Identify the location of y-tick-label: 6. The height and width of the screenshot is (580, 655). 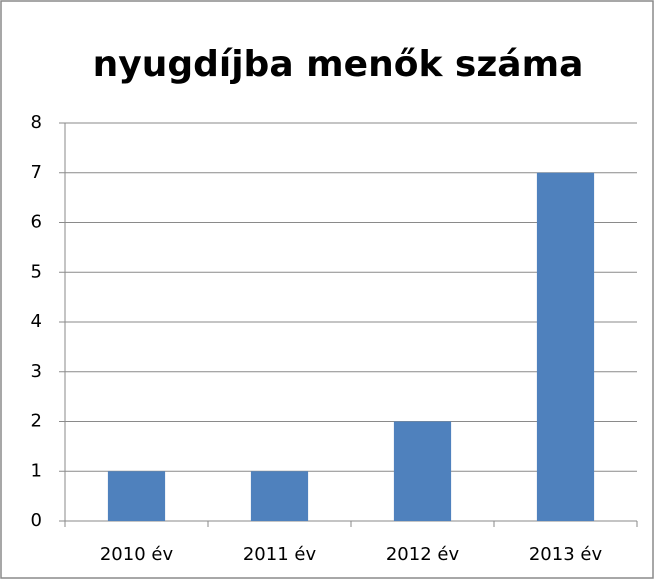
(36, 222).